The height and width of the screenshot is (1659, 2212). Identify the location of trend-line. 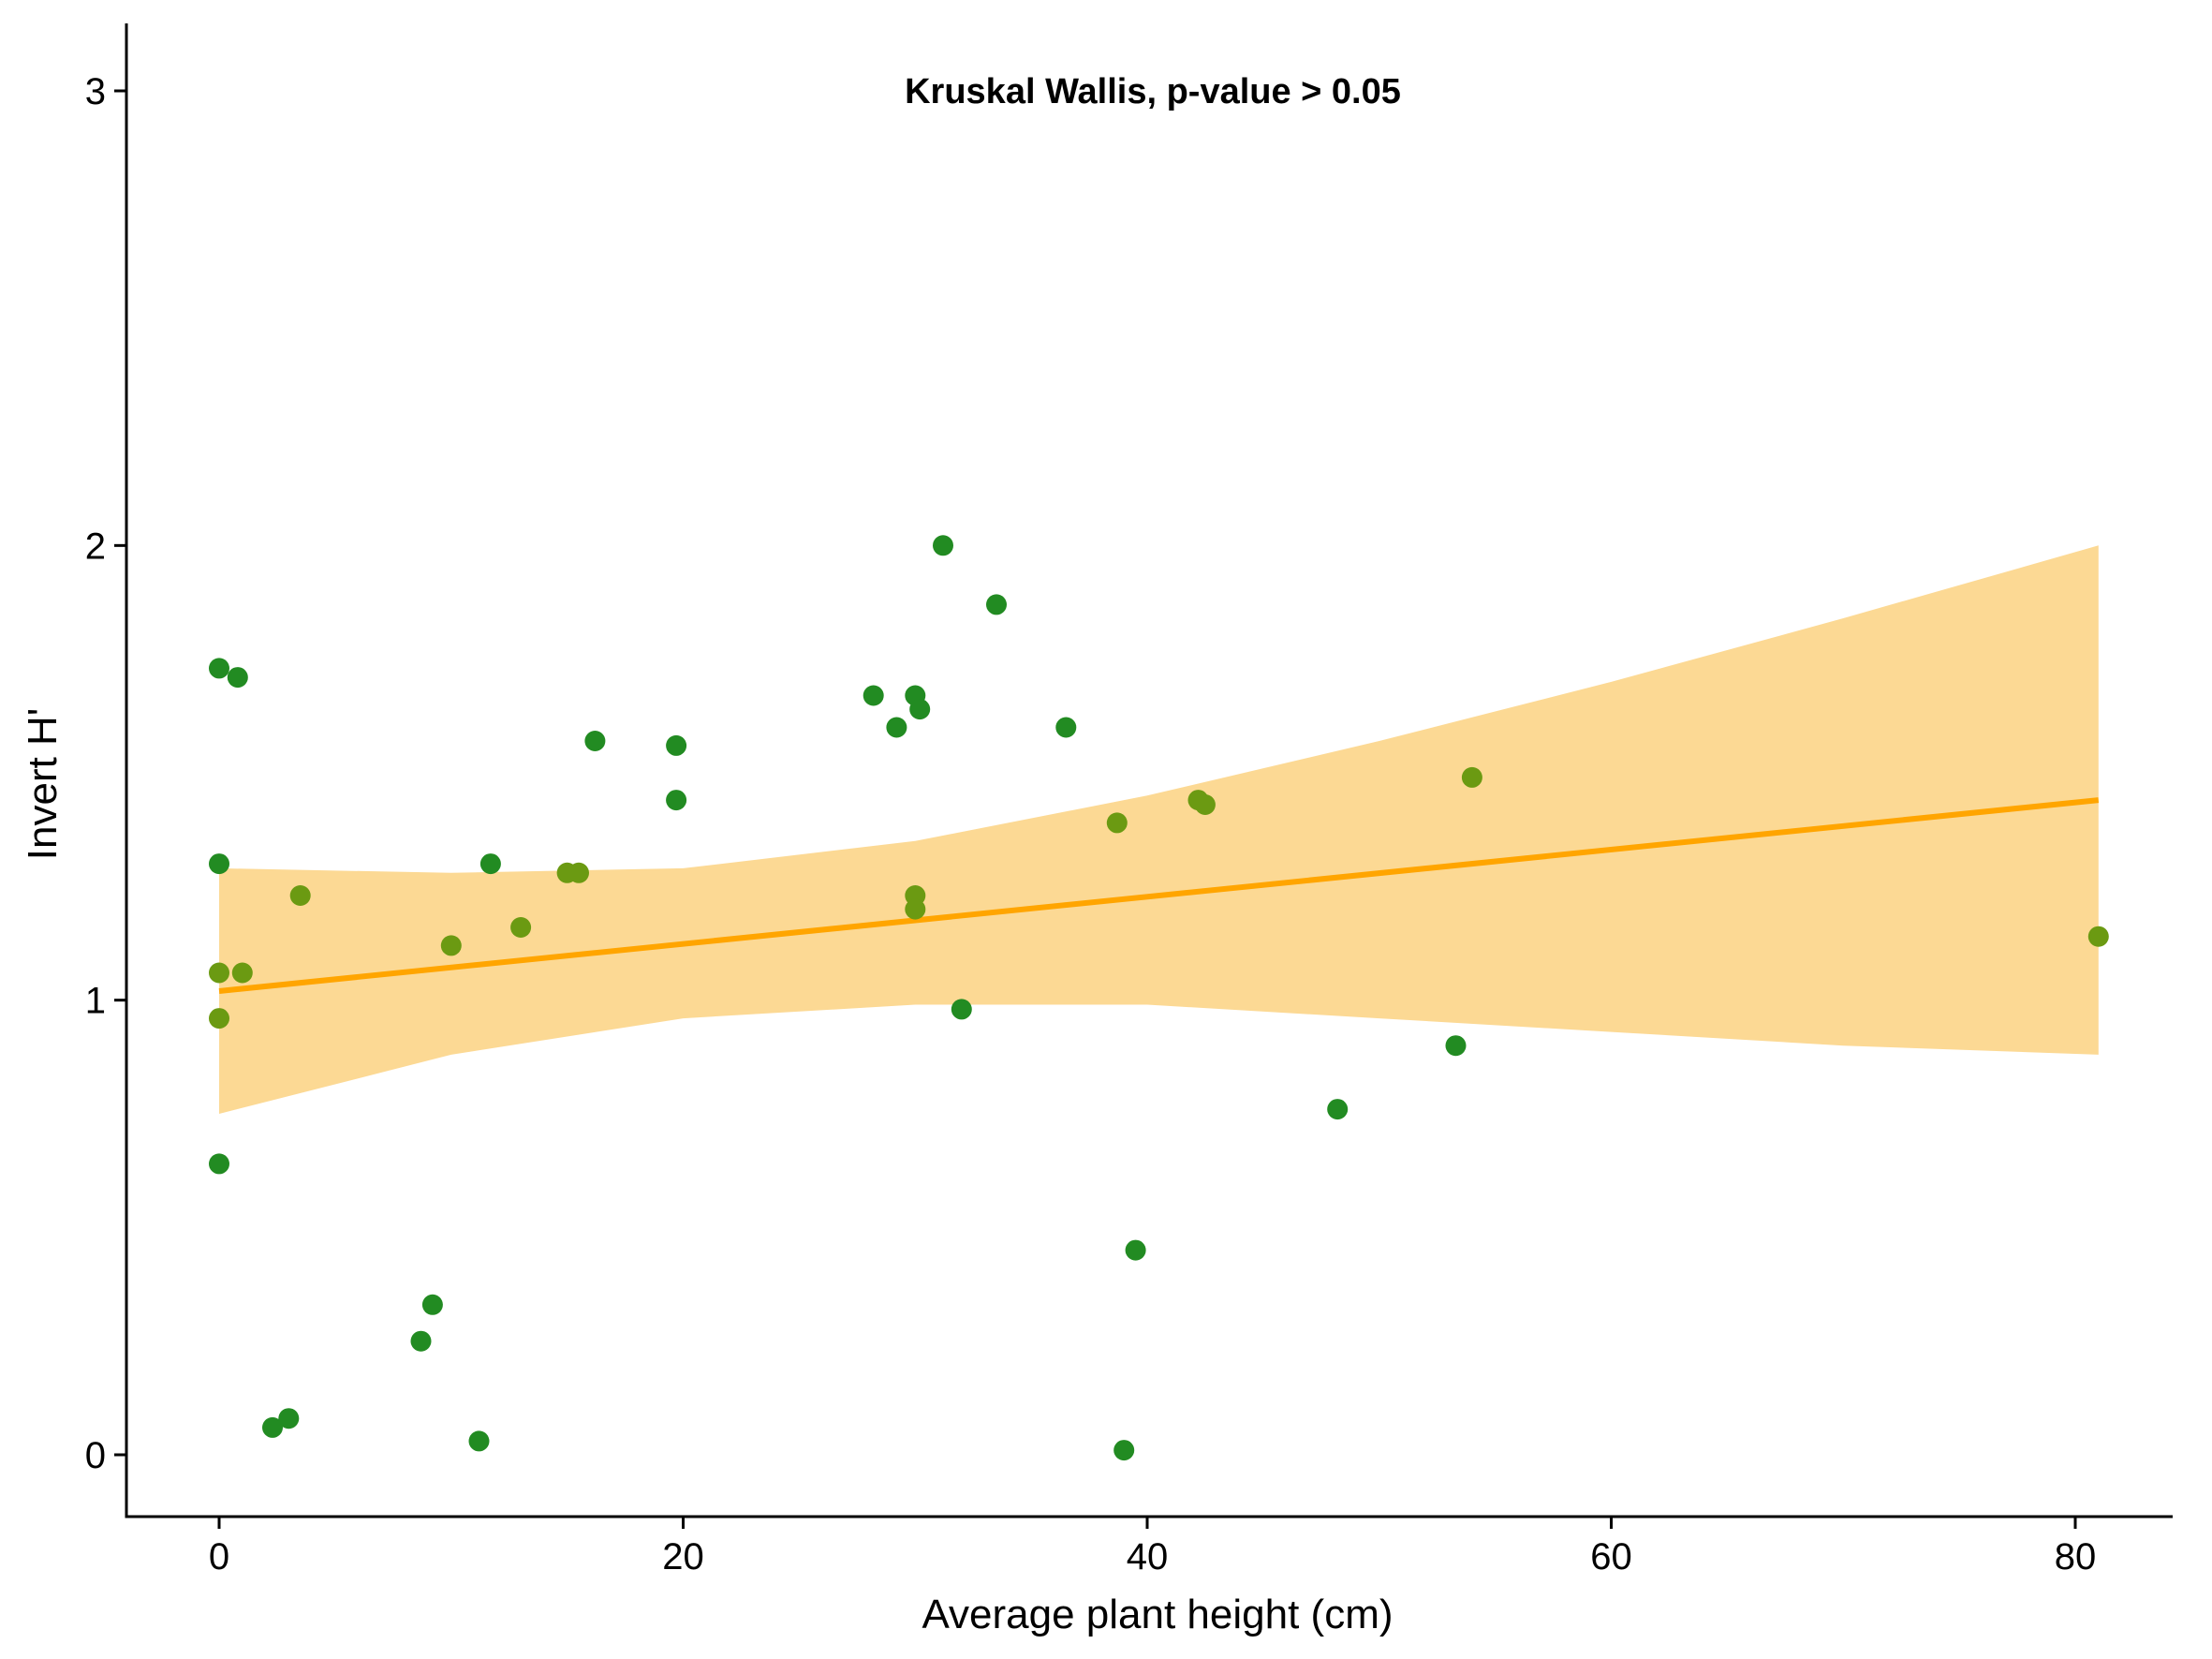
(1159, 896).